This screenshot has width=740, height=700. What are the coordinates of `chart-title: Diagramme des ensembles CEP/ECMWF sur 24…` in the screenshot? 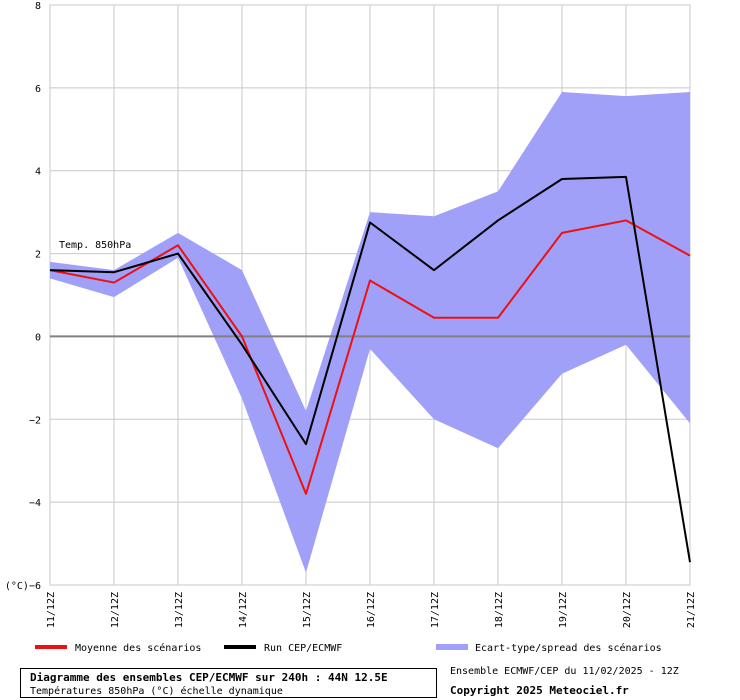 It's located at (209, 677).